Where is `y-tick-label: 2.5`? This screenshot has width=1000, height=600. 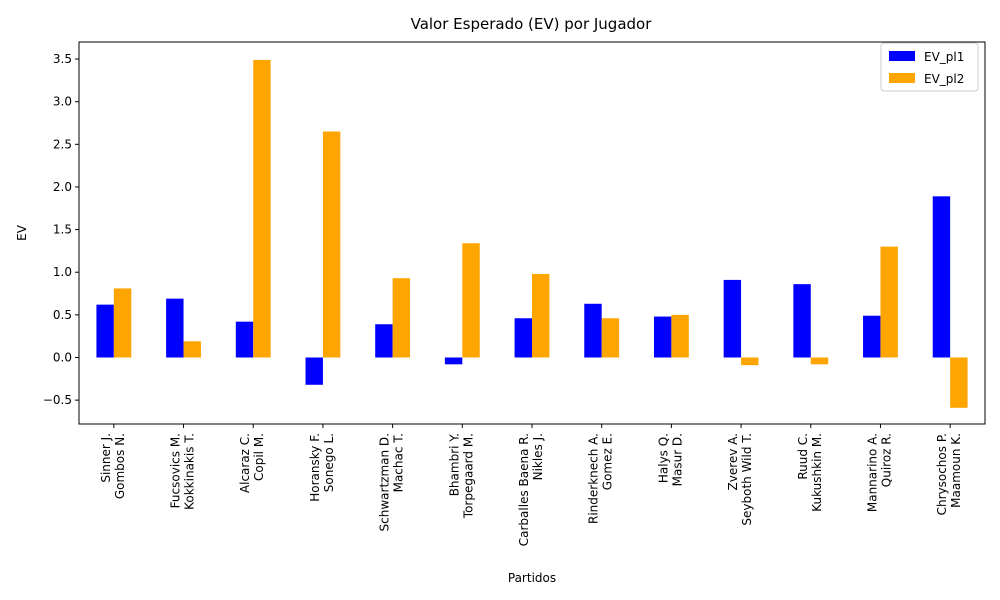 y-tick-label: 2.5 is located at coordinates (62, 144).